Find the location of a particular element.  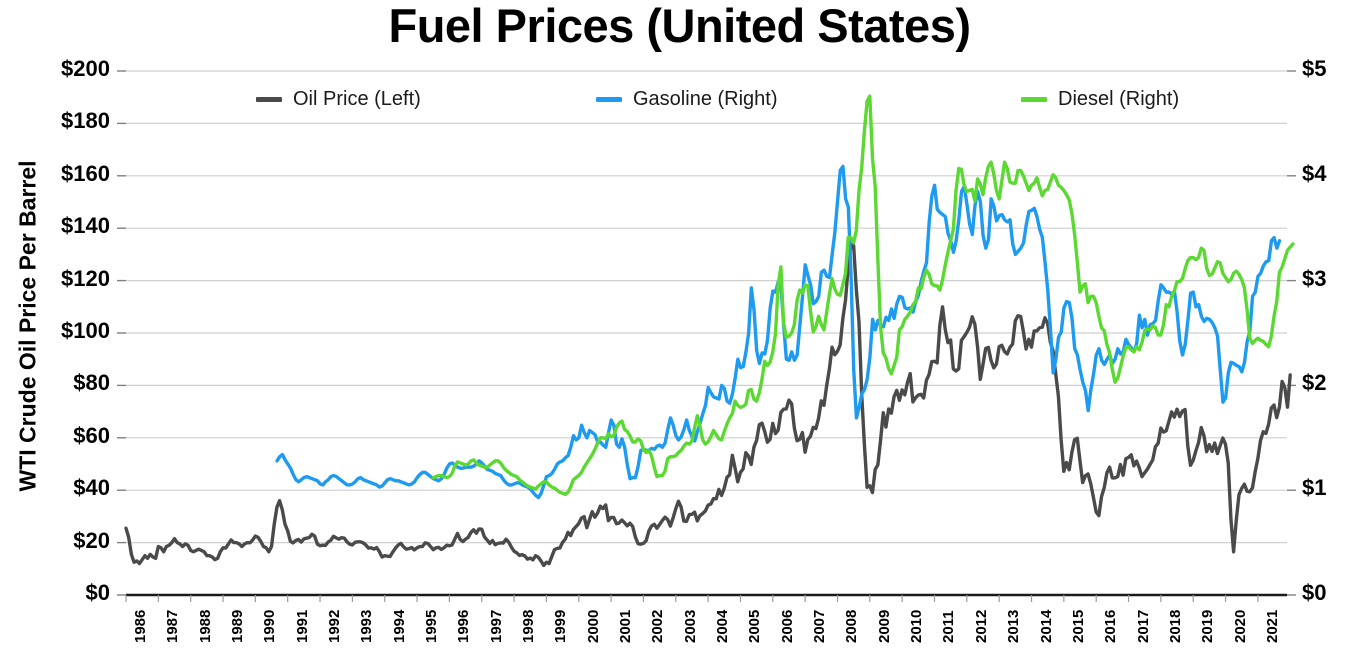

right-tick-label: $3 is located at coordinates (1314, 278).